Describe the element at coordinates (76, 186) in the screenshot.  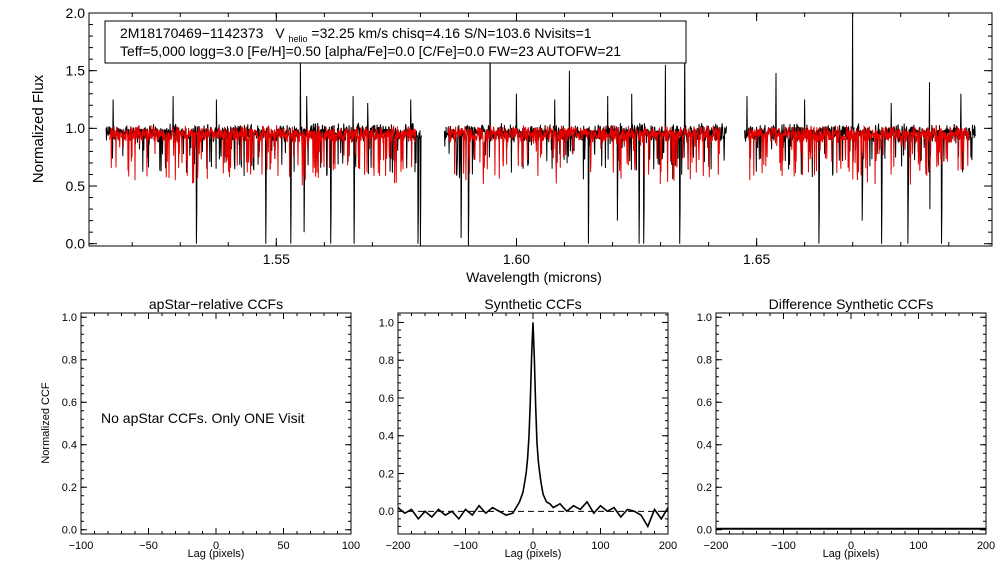
I see `y-tick-label: 0.5` at that location.